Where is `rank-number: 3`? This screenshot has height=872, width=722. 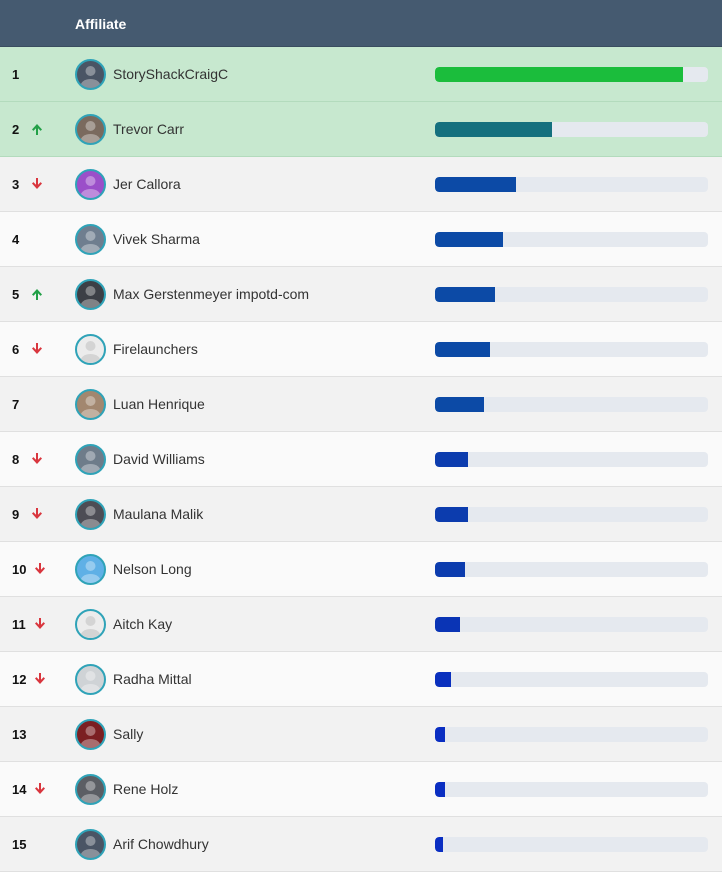
rank-number: 3 is located at coordinates (16, 184).